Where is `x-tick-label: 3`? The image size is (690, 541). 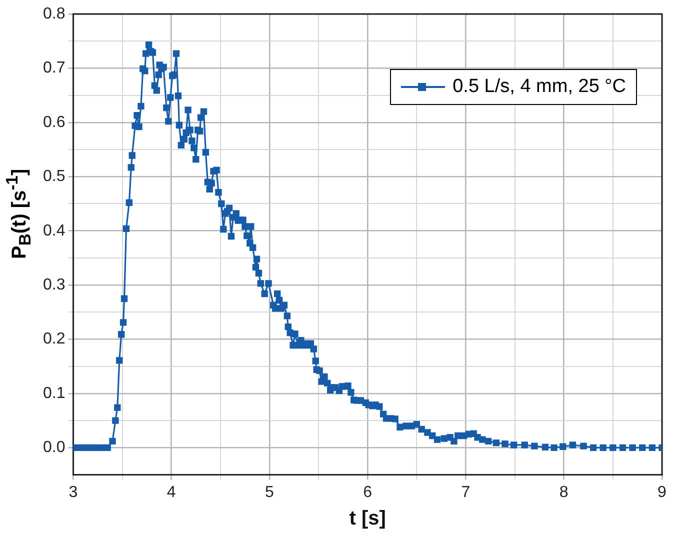 x-tick-label: 3 is located at coordinates (73, 492).